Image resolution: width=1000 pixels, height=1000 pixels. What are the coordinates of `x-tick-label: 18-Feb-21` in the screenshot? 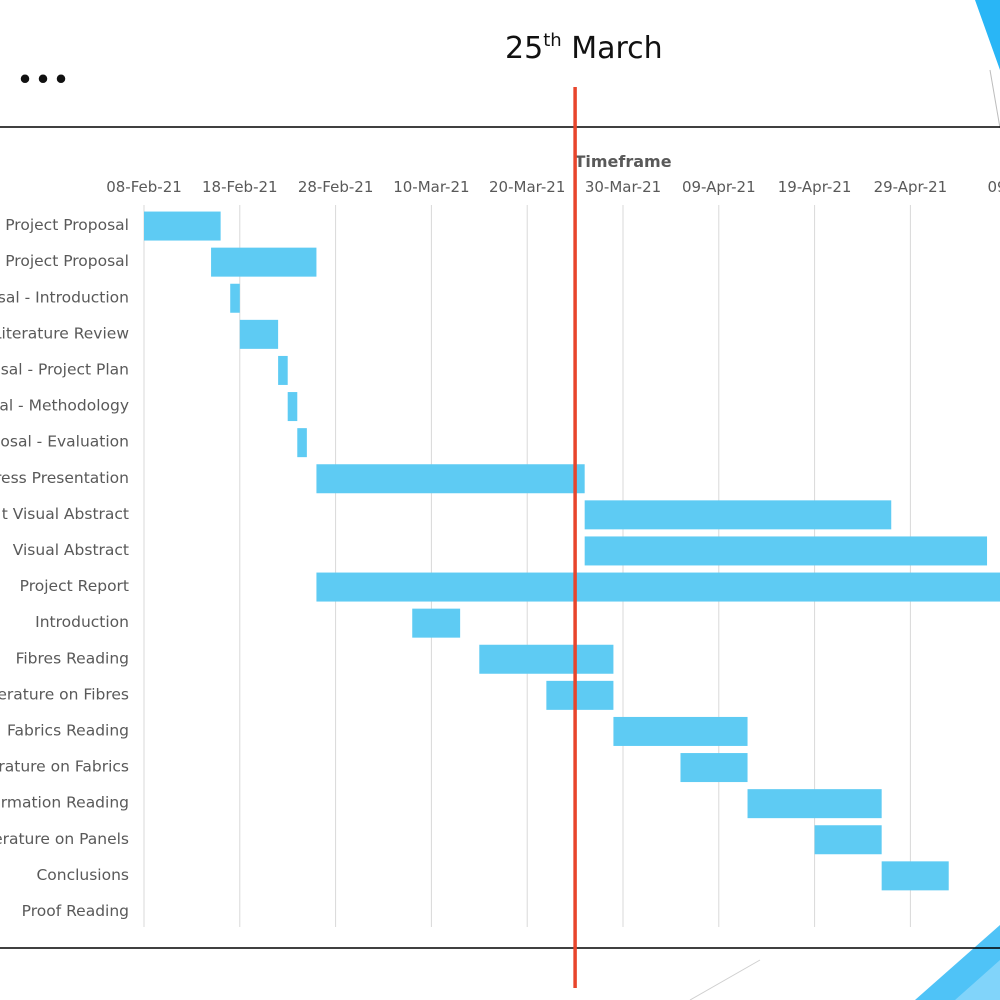 It's located at (240, 187).